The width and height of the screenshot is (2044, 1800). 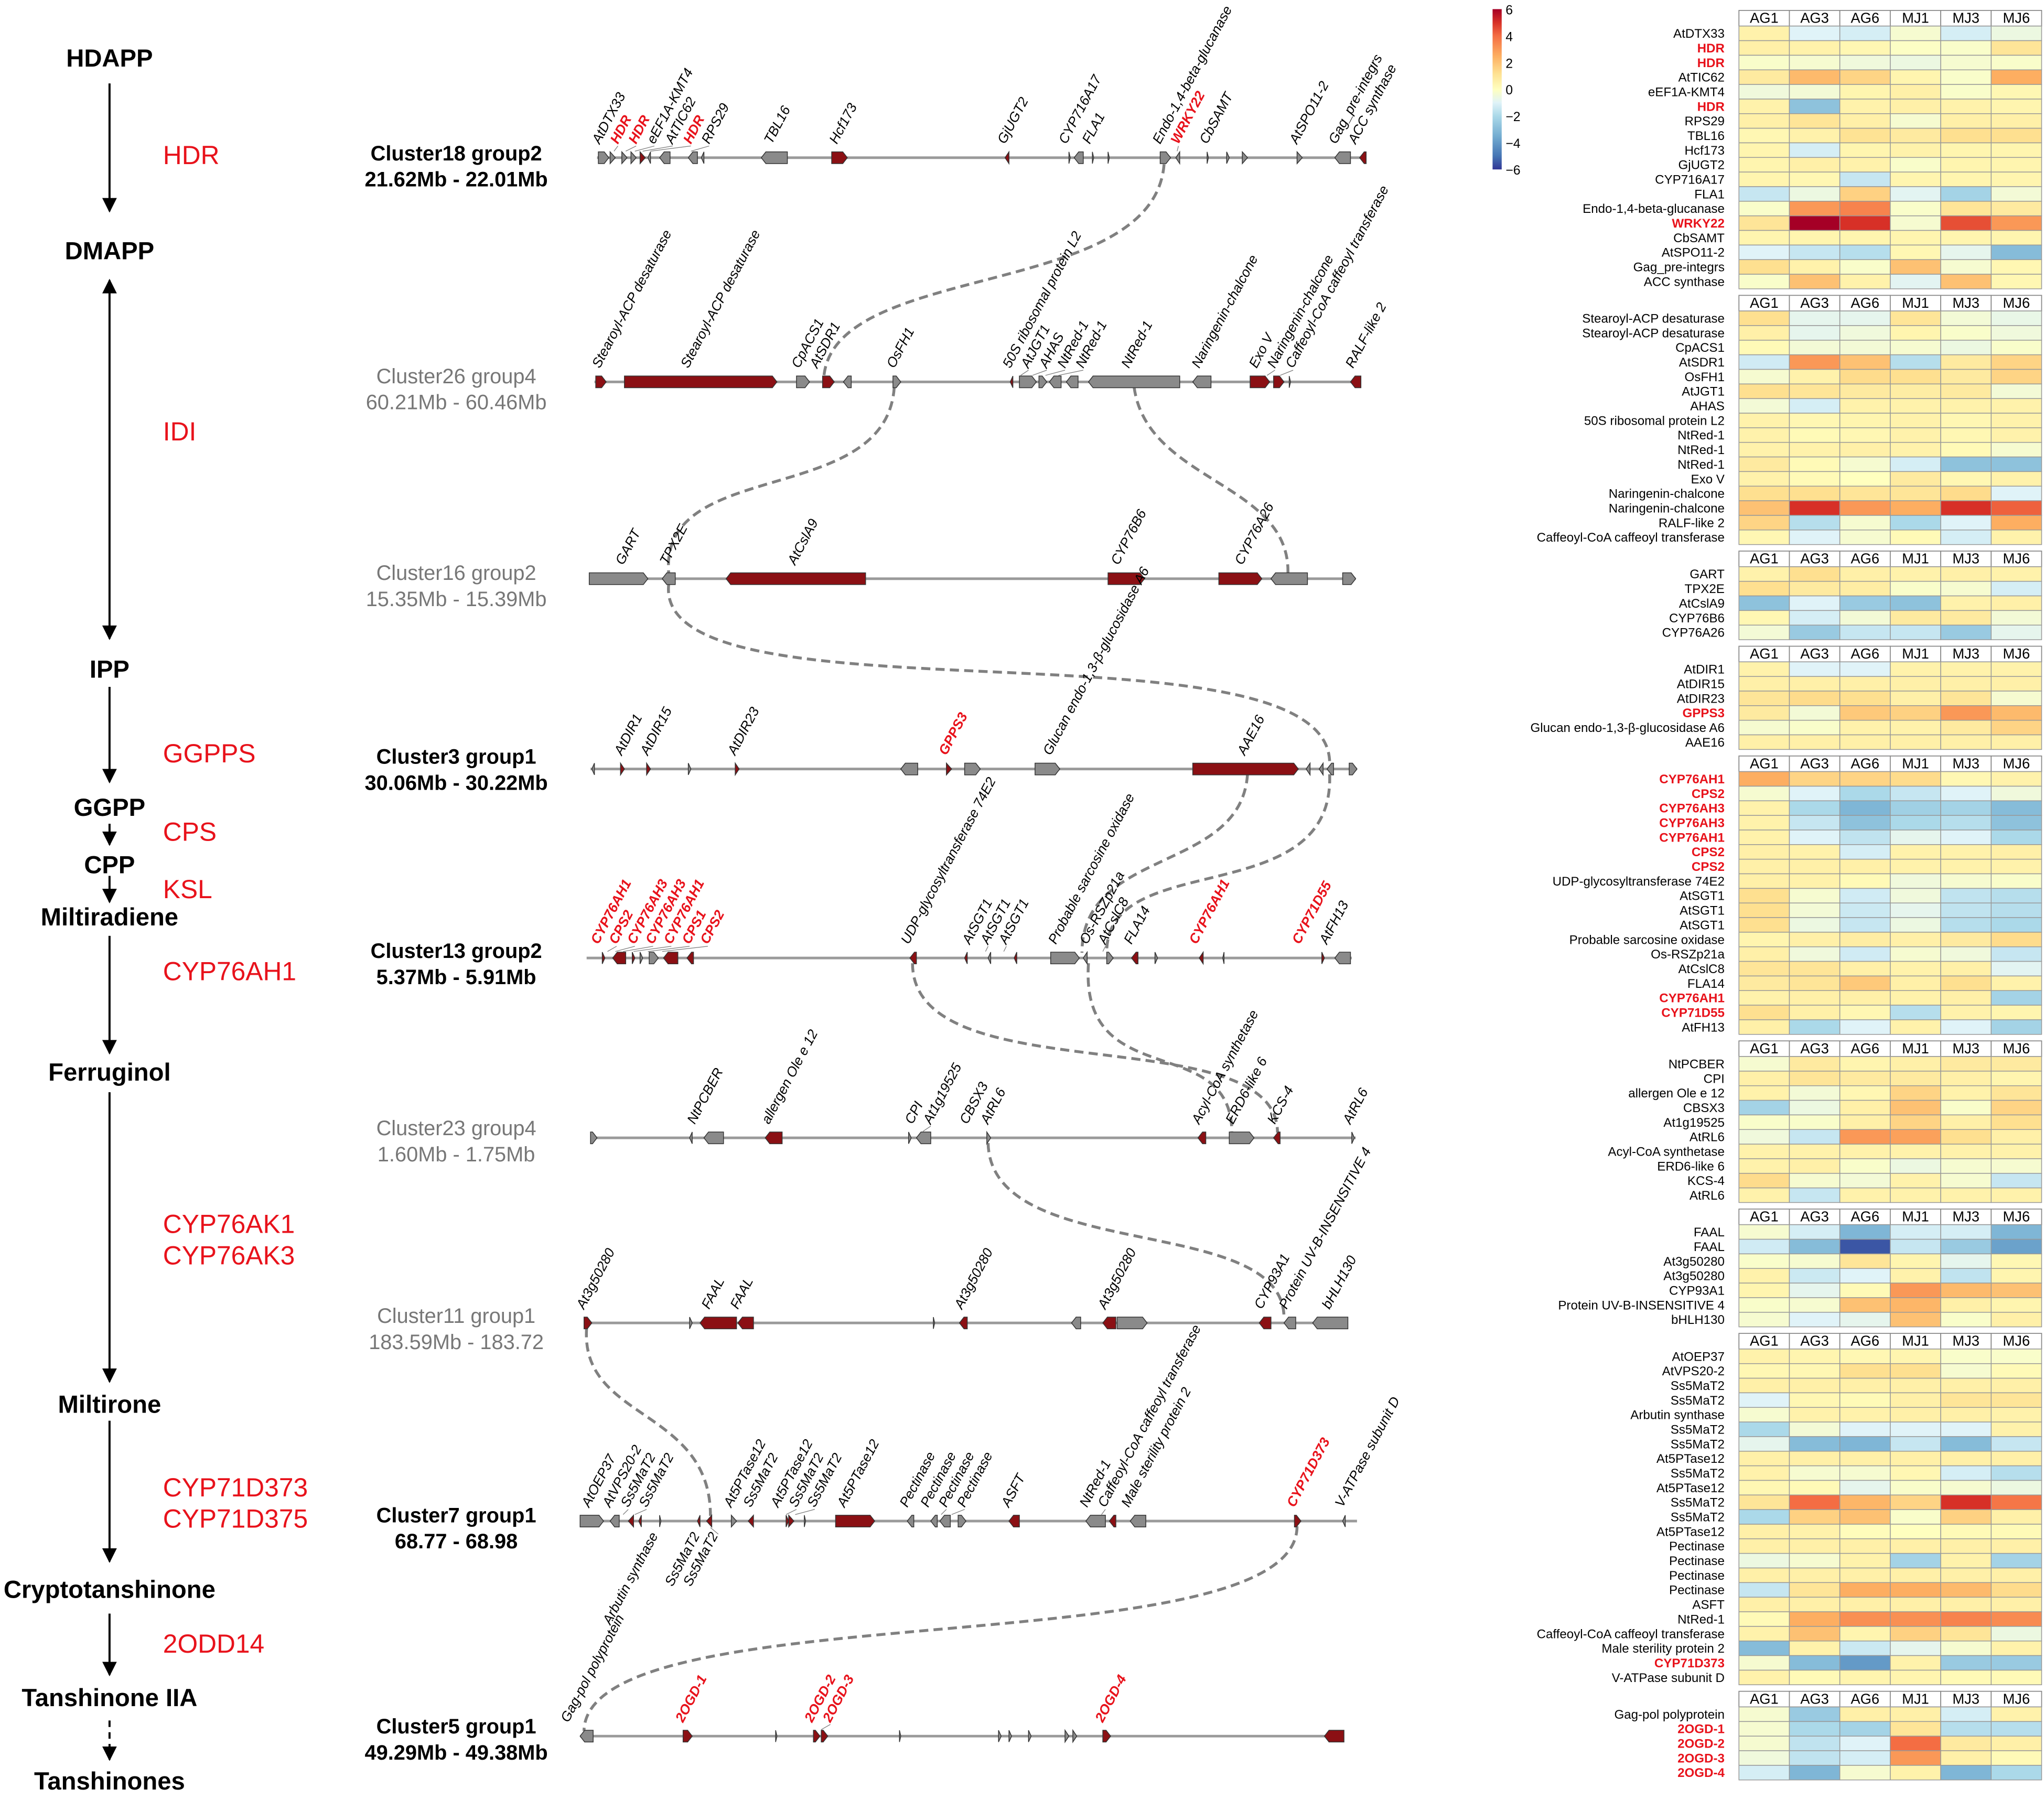 What do you see at coordinates (1698, 1503) in the screenshot?
I see `row-label: Ss5MaT2` at bounding box center [1698, 1503].